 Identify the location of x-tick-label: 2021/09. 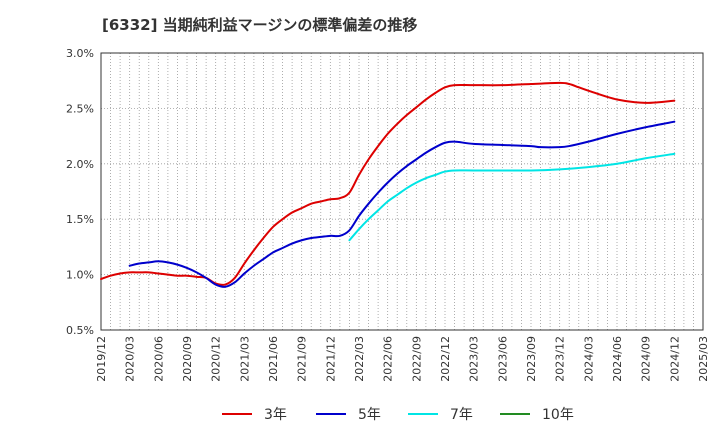
(302, 359).